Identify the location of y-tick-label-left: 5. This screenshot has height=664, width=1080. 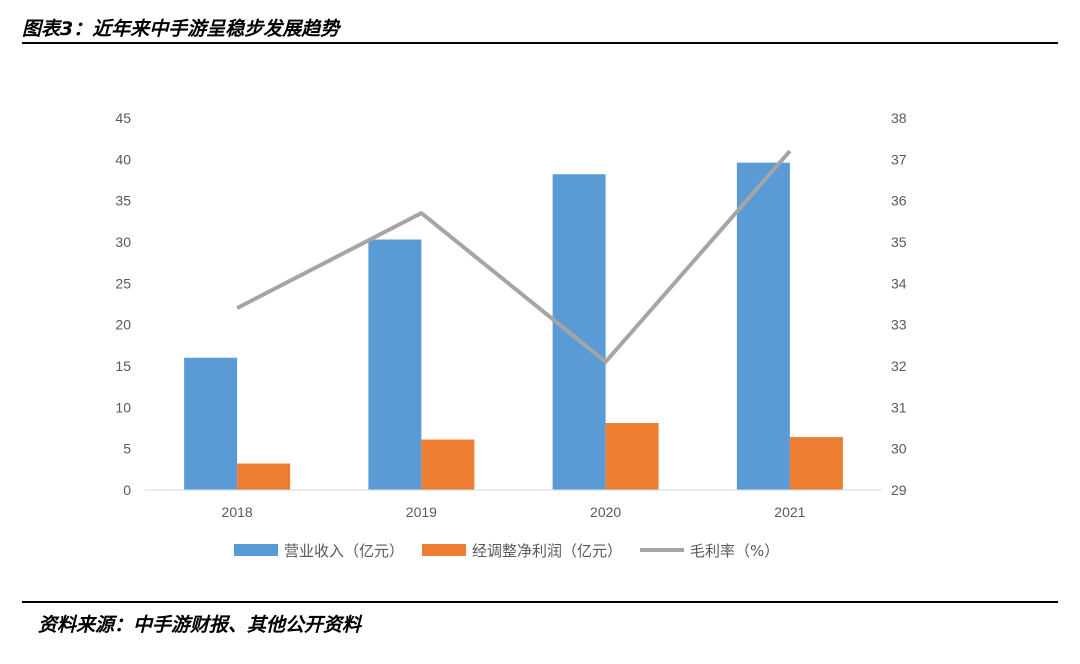
(127, 449).